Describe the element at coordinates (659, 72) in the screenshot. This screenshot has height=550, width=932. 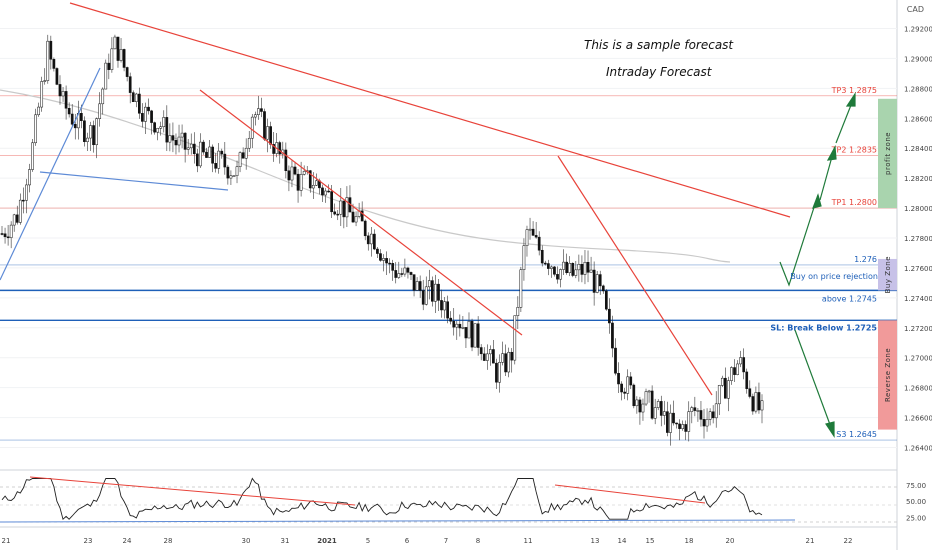
I see `forecast-subtitle: Intraday Forecast` at that location.